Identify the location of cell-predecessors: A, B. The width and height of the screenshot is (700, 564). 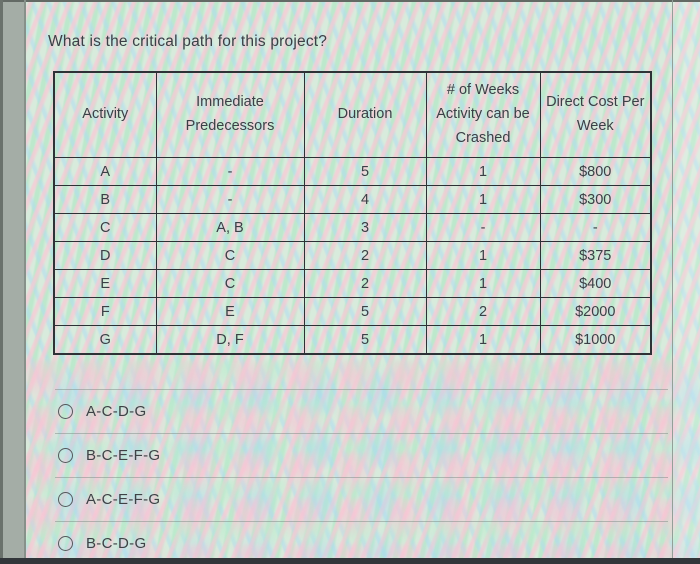
(230, 227).